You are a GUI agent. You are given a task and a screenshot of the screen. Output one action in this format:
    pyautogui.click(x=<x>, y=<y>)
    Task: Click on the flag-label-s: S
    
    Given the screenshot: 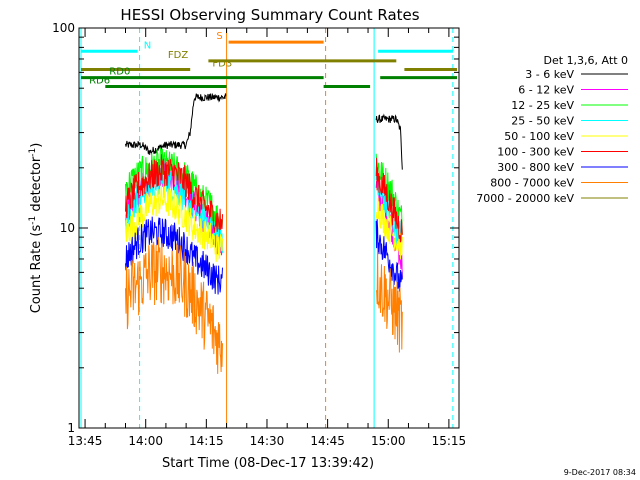 What is the action you would take?
    pyautogui.click(x=219, y=36)
    